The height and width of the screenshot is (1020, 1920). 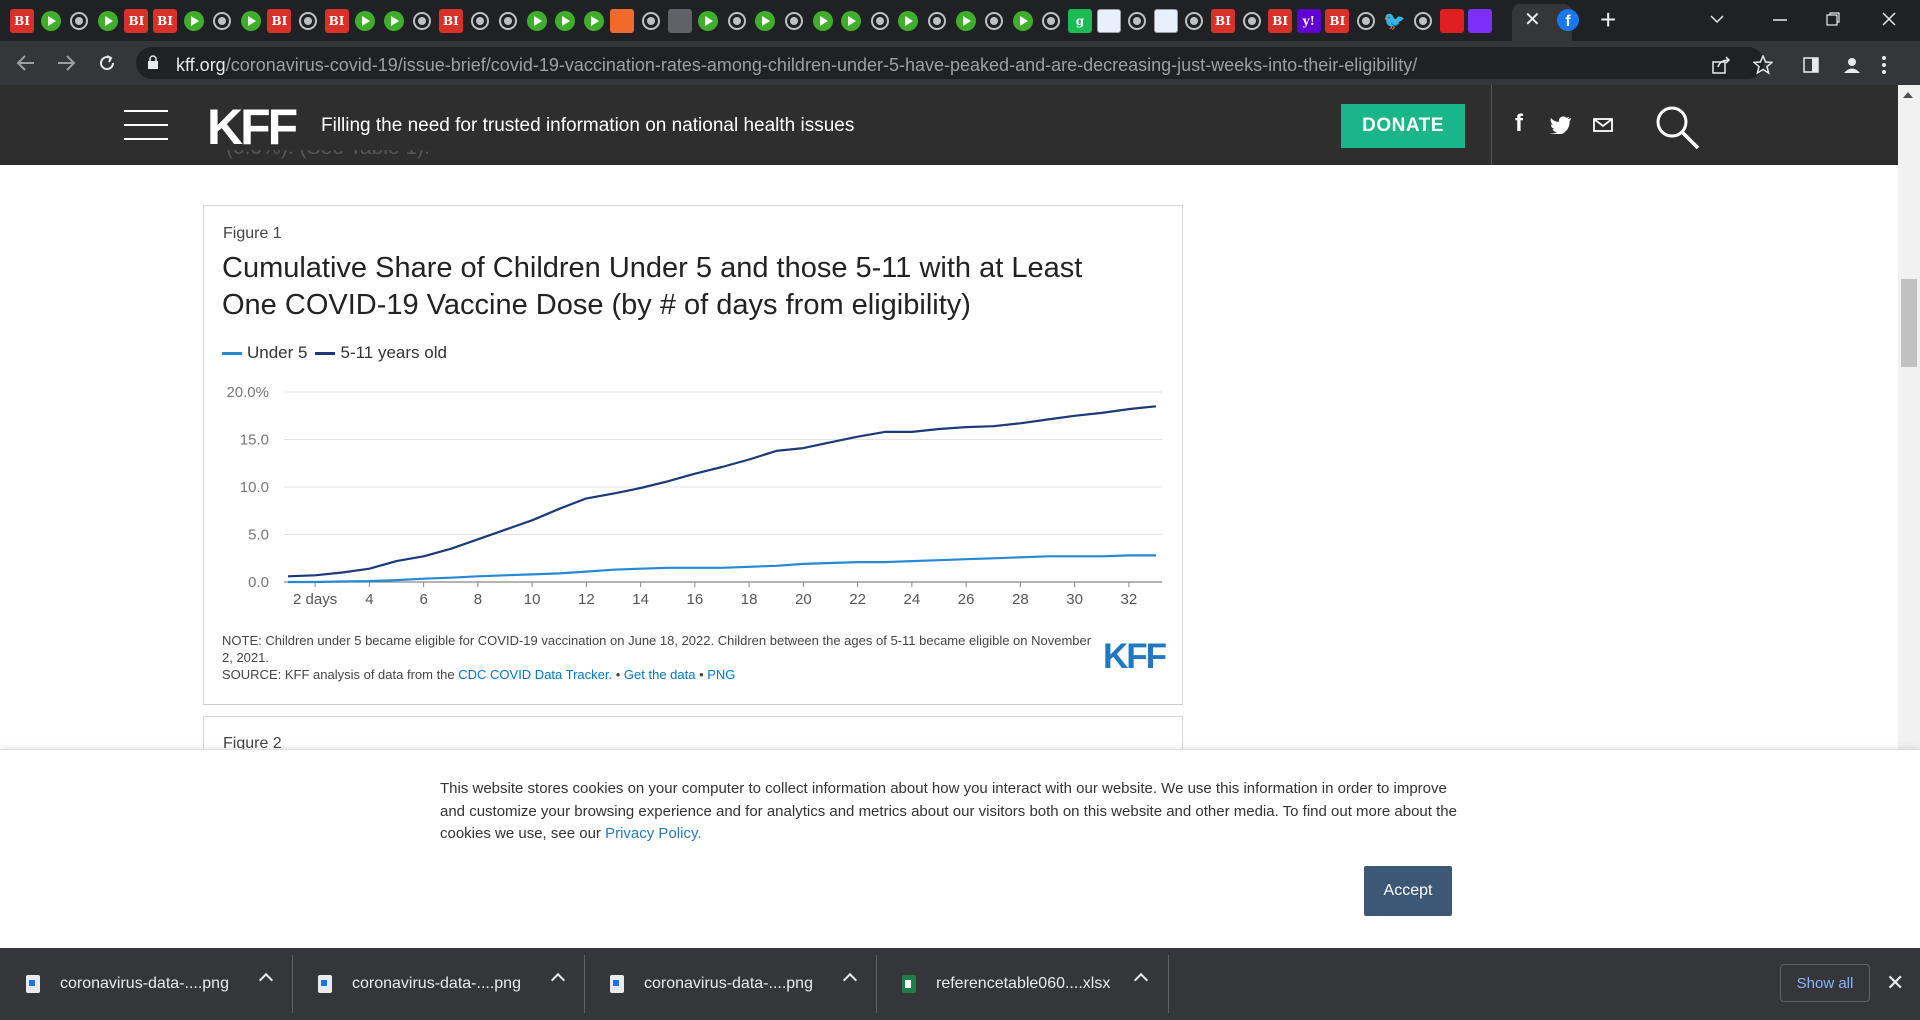 I want to click on document-tab-icon, so click(x=679, y=21).